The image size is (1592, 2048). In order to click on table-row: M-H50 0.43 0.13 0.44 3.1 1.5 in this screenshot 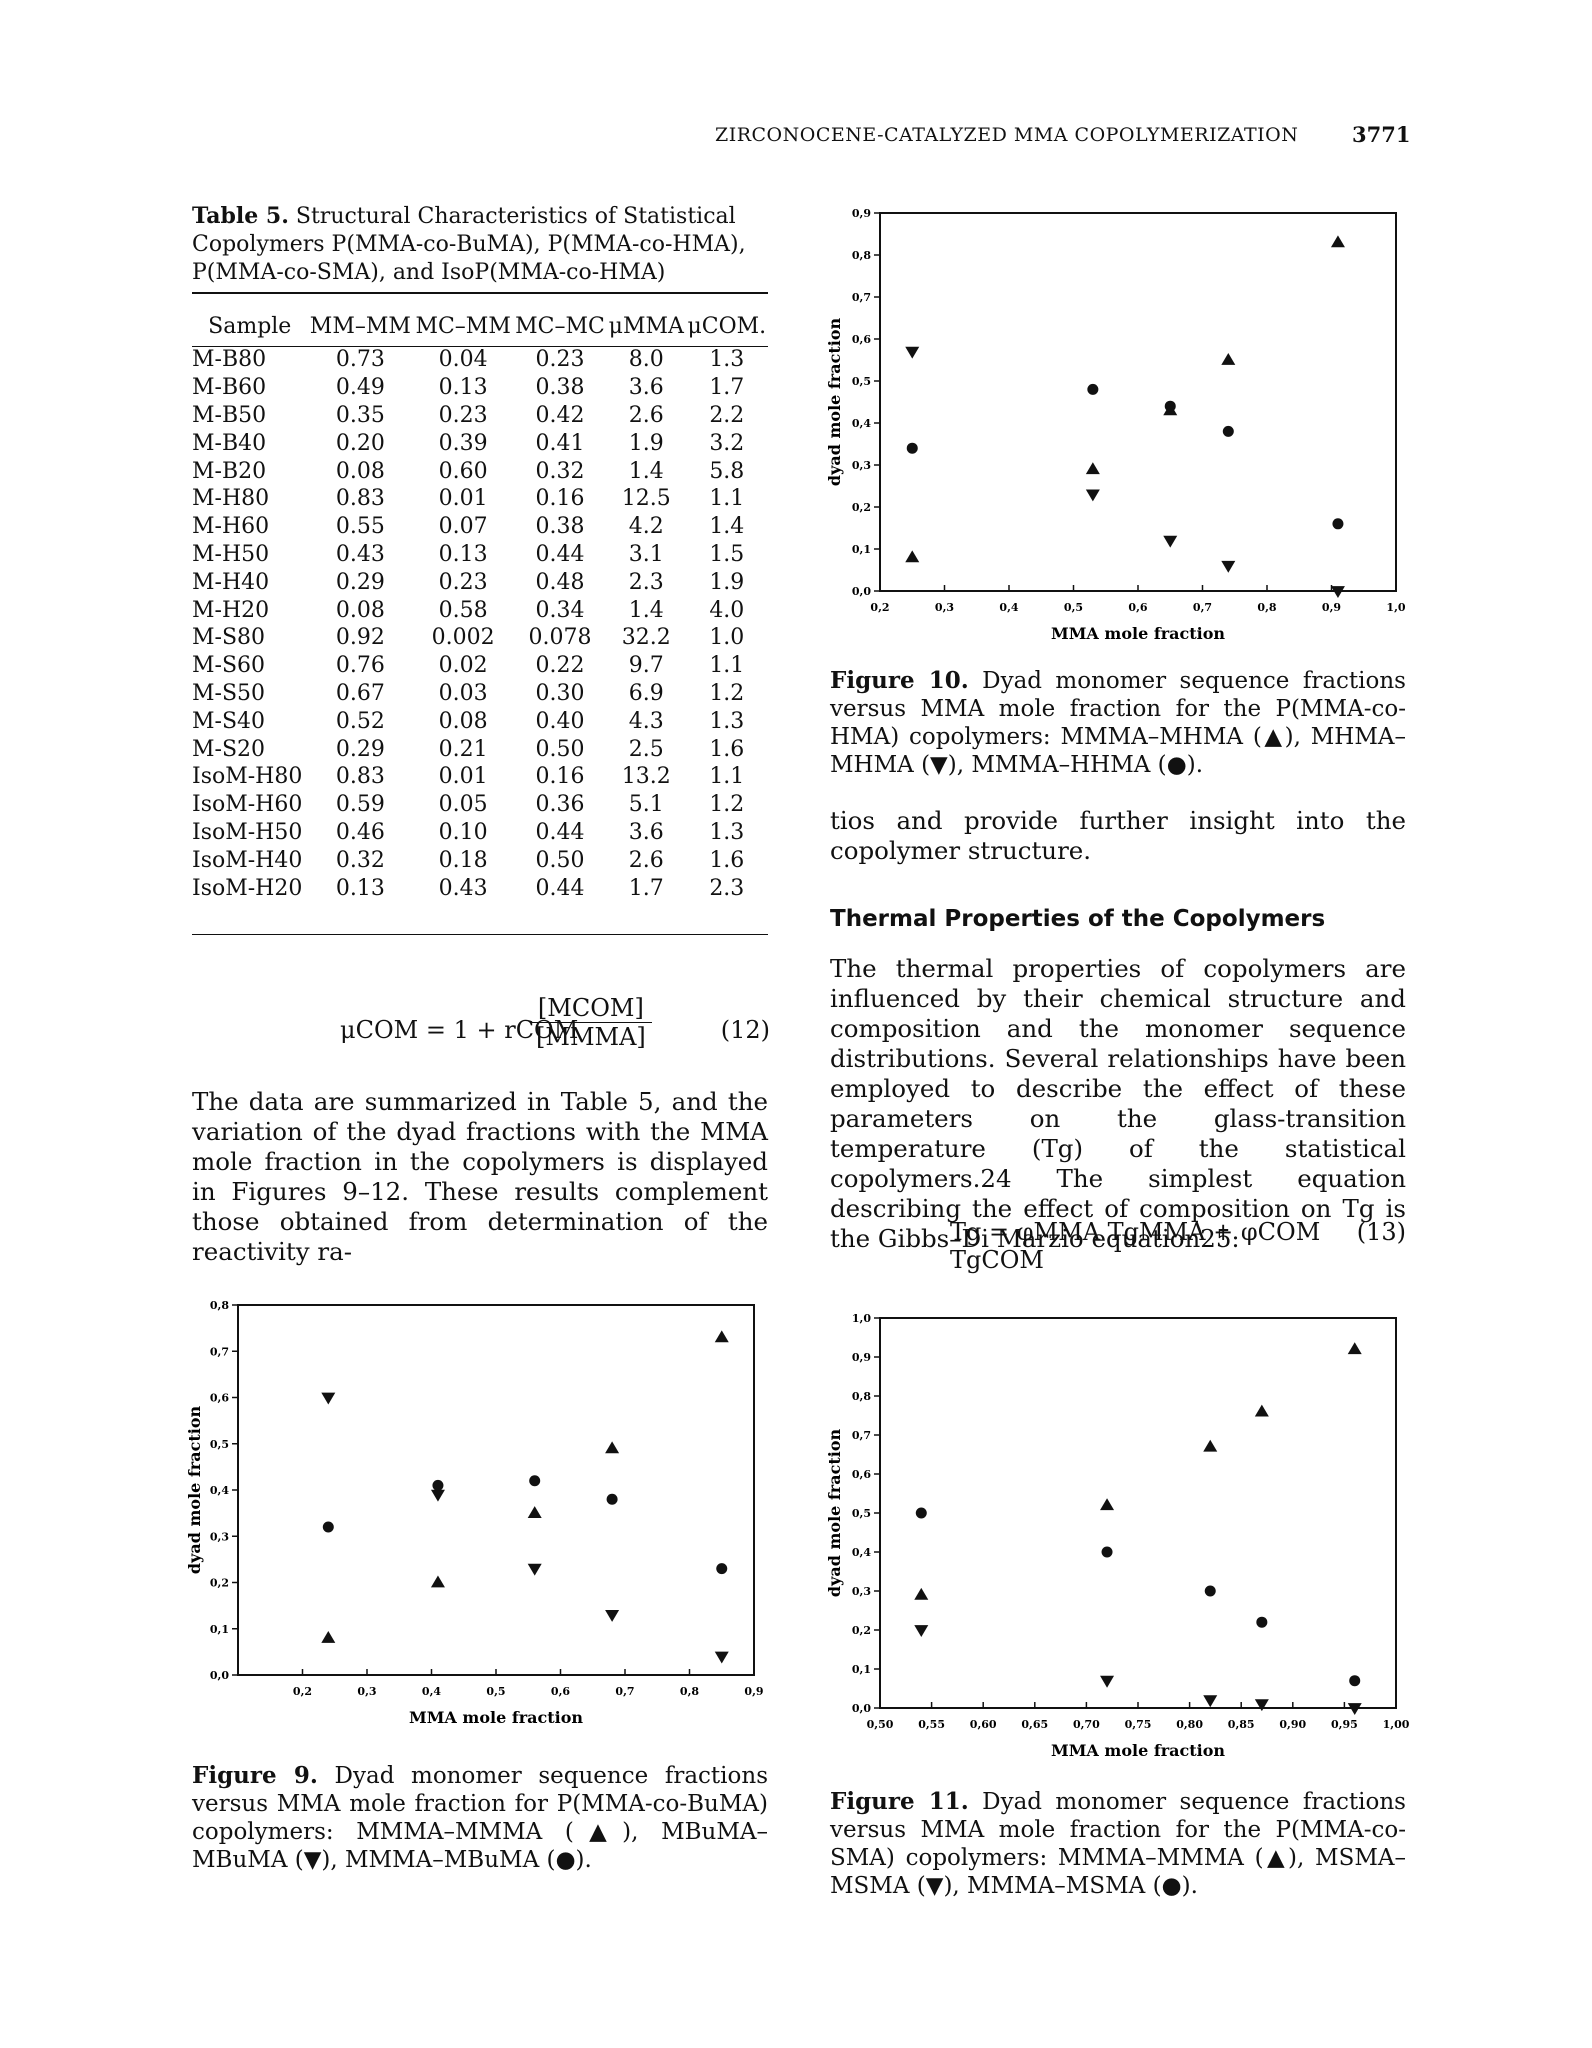, I will do `click(480, 555)`.